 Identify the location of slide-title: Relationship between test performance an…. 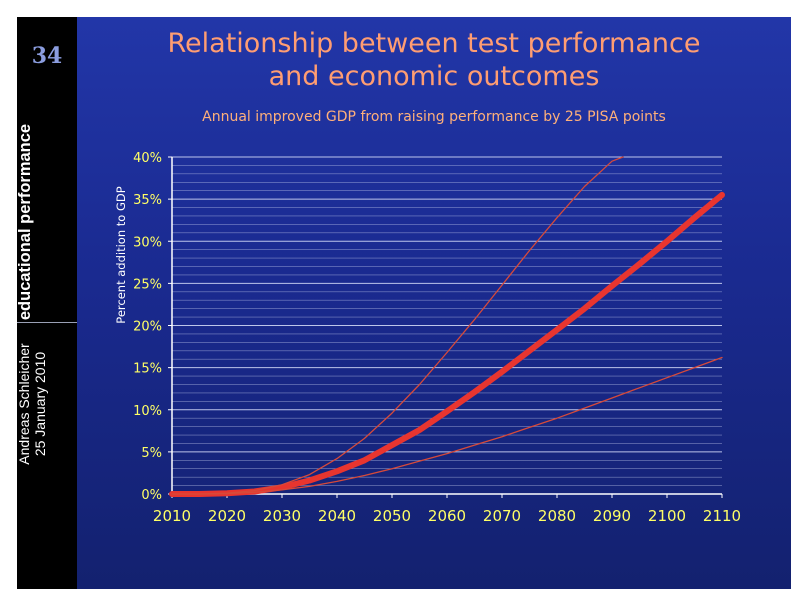
(434, 60).